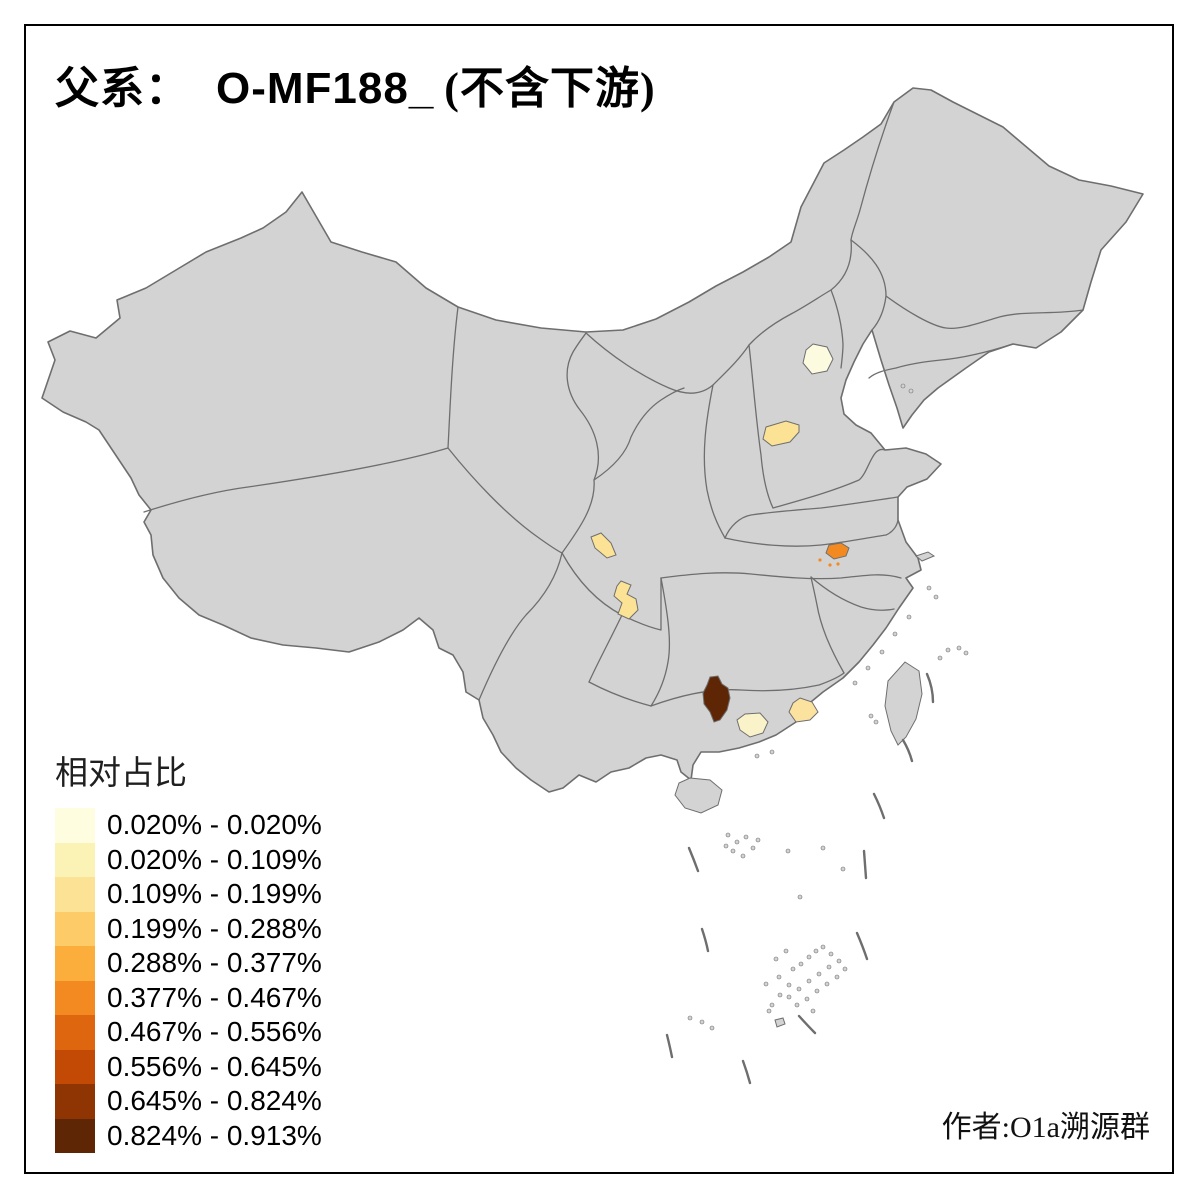 The height and width of the screenshot is (1200, 1200). I want to click on region-chongqing-area, so click(626, 600).